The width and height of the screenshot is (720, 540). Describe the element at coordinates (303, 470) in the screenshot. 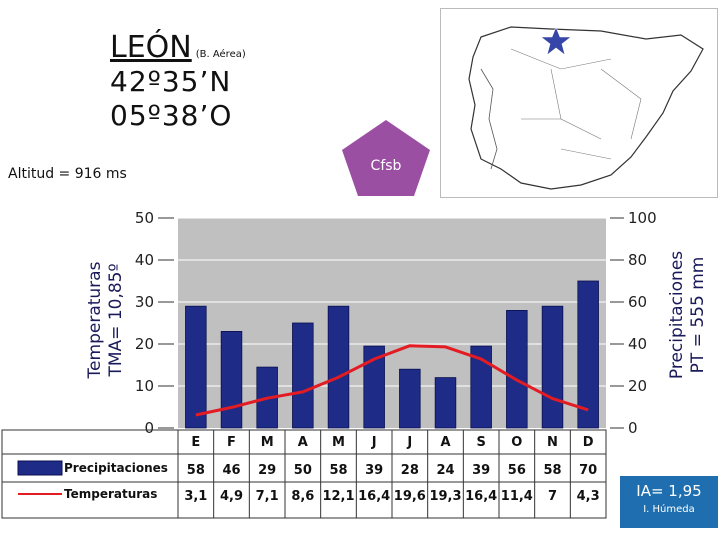

I see `precip-value: 50` at that location.